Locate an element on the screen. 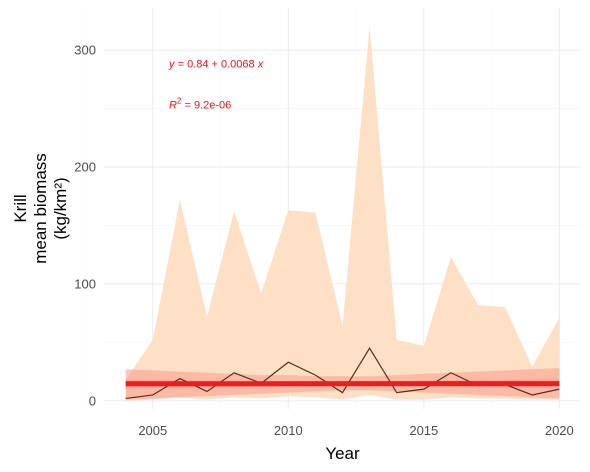 The image size is (590, 472). r-squared-label: R2 = 9.2e-06 is located at coordinates (200, 104).